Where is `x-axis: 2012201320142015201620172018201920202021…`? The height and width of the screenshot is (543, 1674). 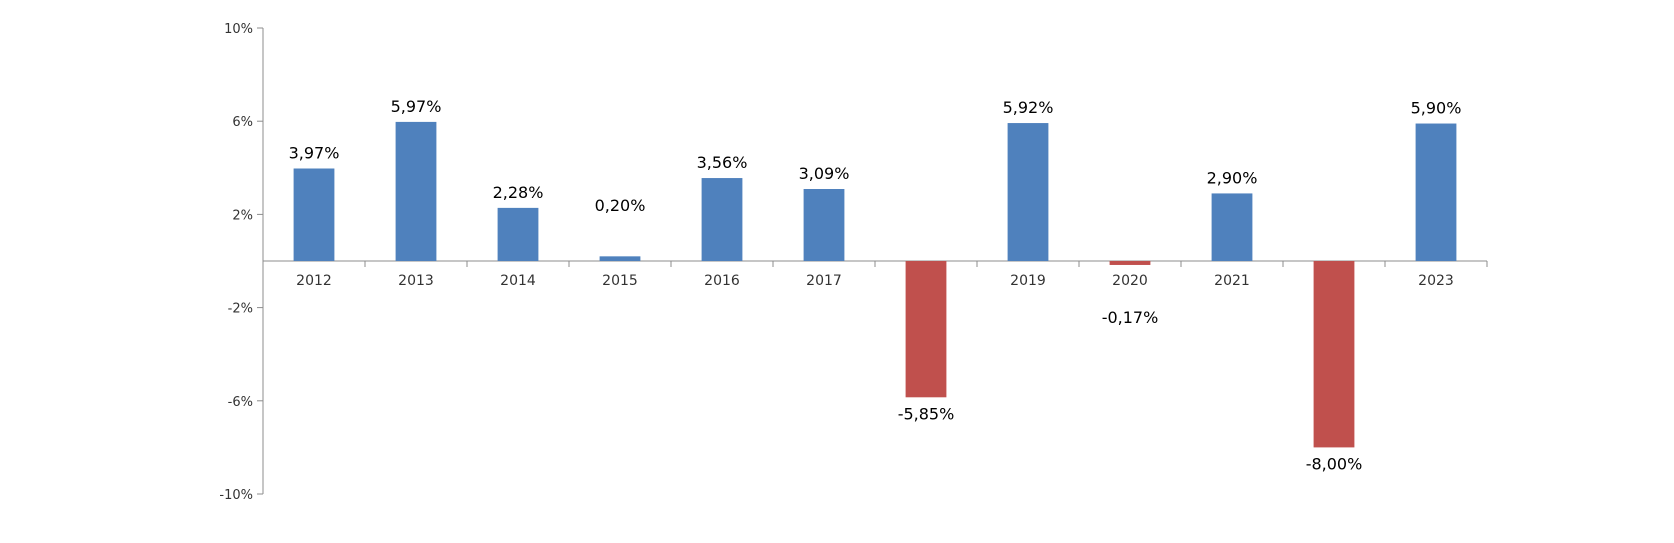 x-axis: 2012201320142015201620172018201920202021… is located at coordinates (875, 274).